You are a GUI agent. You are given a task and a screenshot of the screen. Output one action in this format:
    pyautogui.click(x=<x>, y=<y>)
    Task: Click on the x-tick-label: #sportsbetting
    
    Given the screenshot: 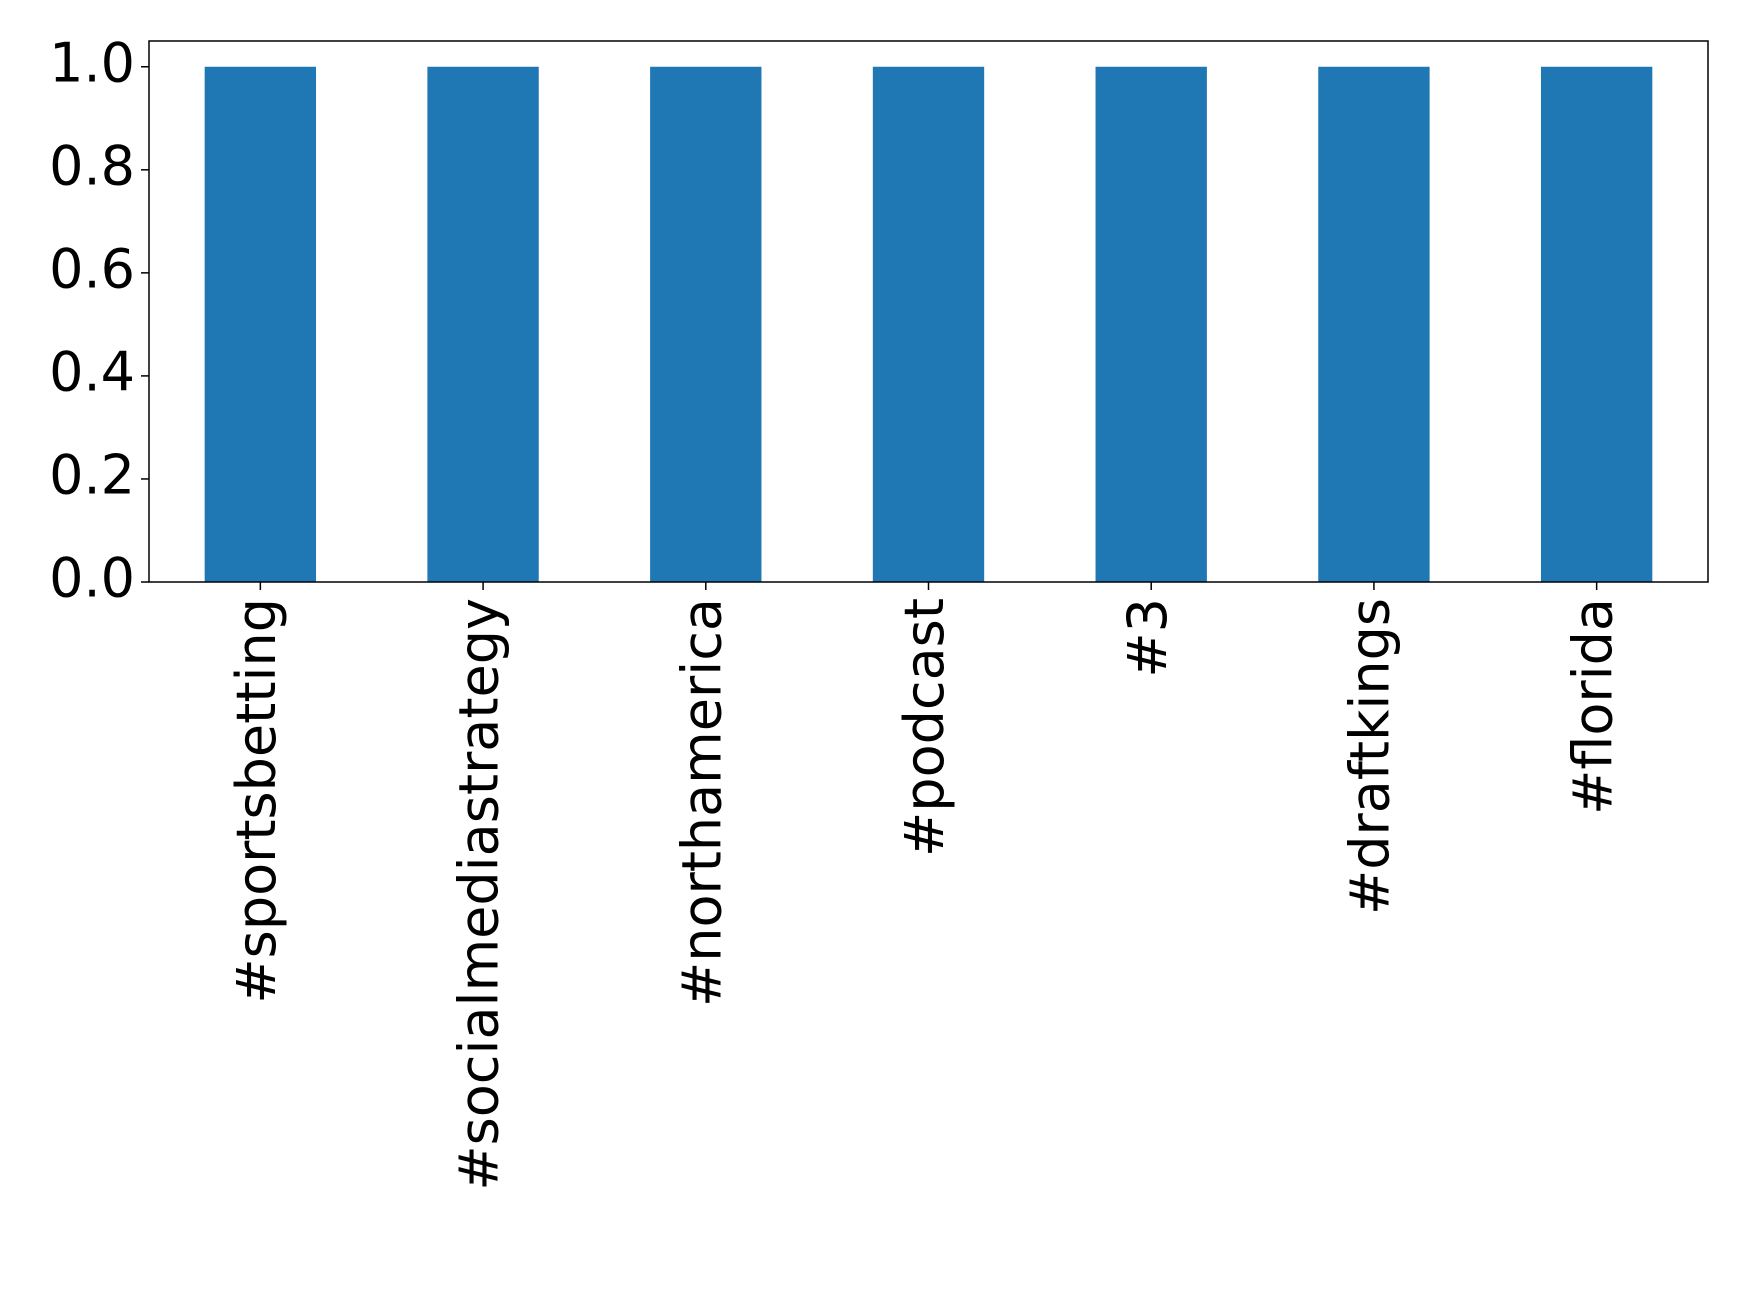 What is the action you would take?
    pyautogui.click(x=256, y=801)
    